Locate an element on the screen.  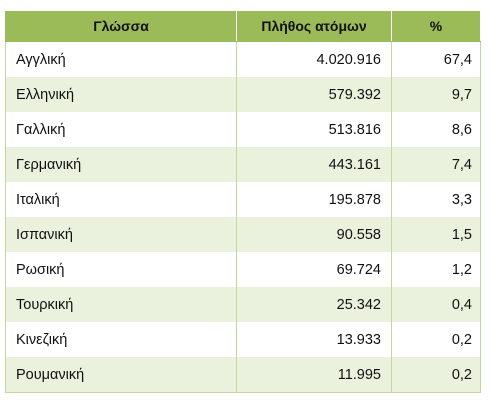
cell-count: 25.342 is located at coordinates (314, 304).